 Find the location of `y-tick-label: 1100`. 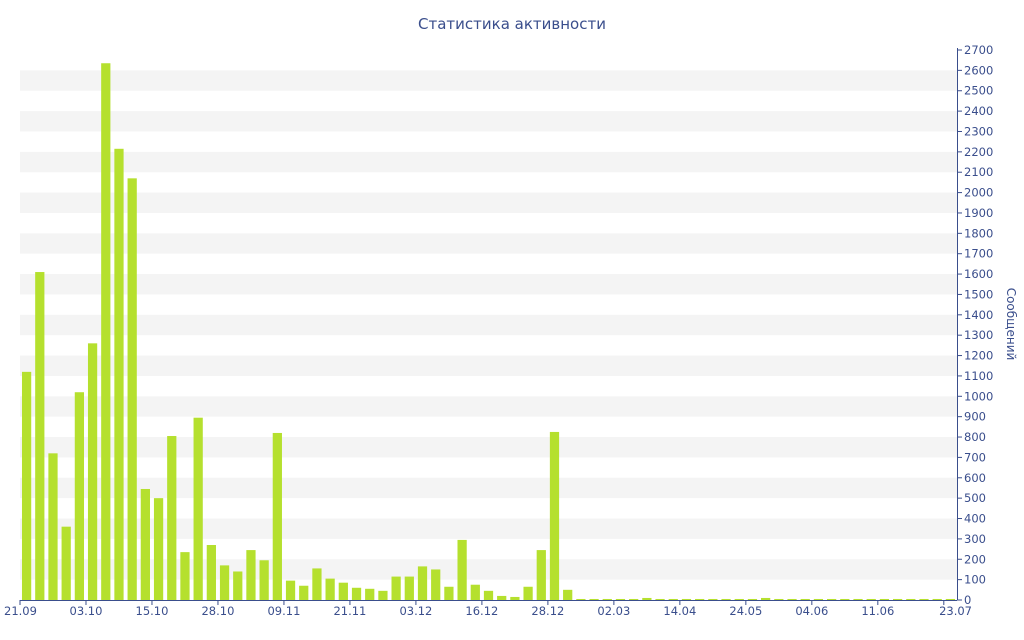

y-tick-label: 1100 is located at coordinates (978, 376).